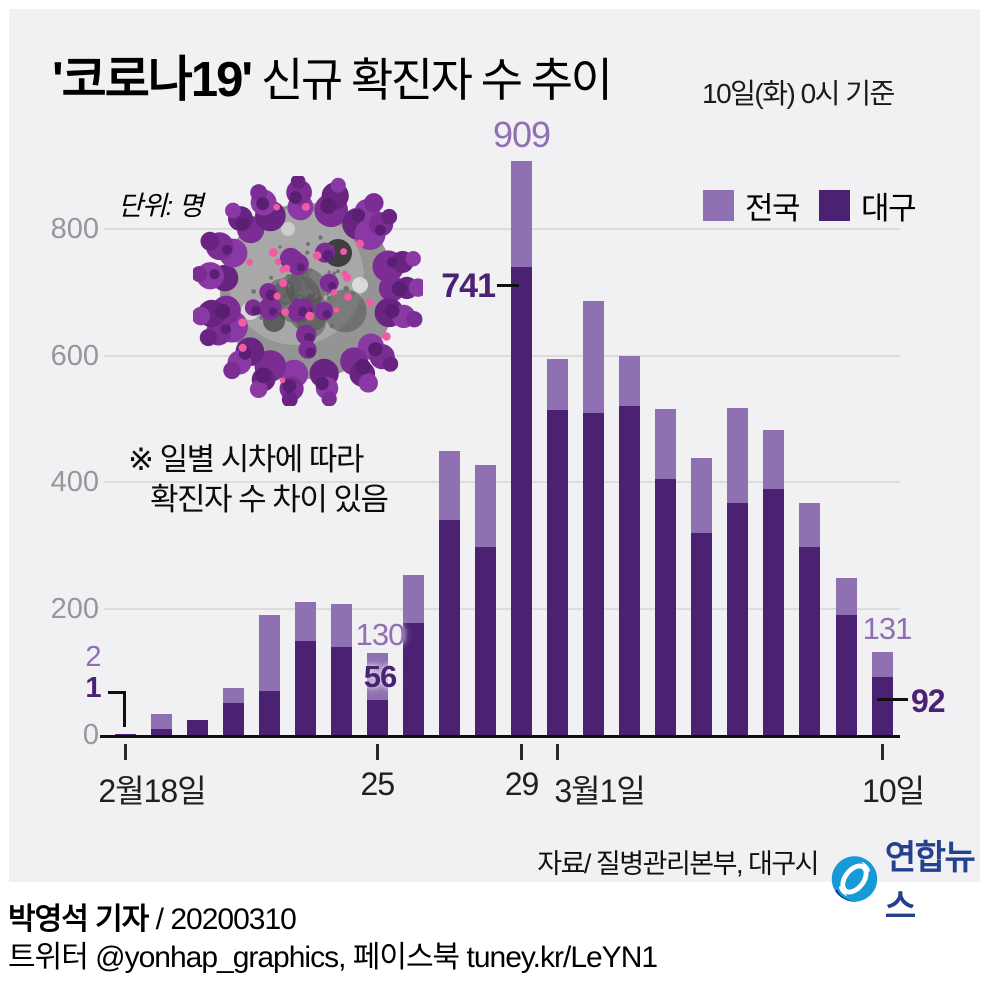 The width and height of the screenshot is (989, 995). I want to click on bar-daegu-3월4일, so click(666, 607).